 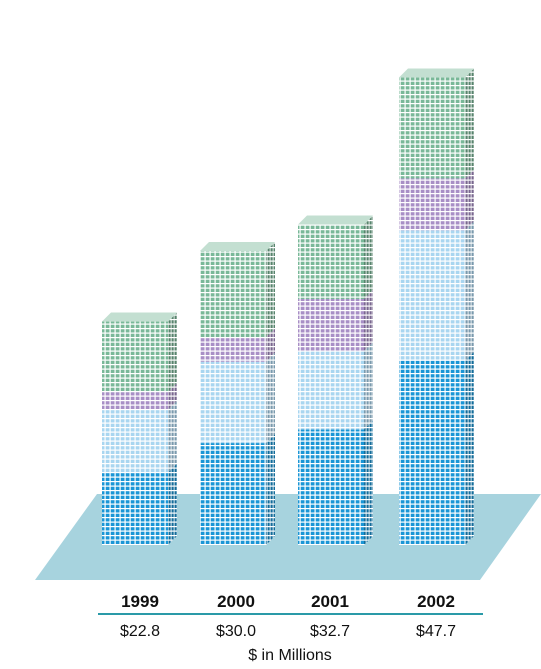 What do you see at coordinates (368, 385) in the screenshot?
I see `bar-side-2001-s2` at bounding box center [368, 385].